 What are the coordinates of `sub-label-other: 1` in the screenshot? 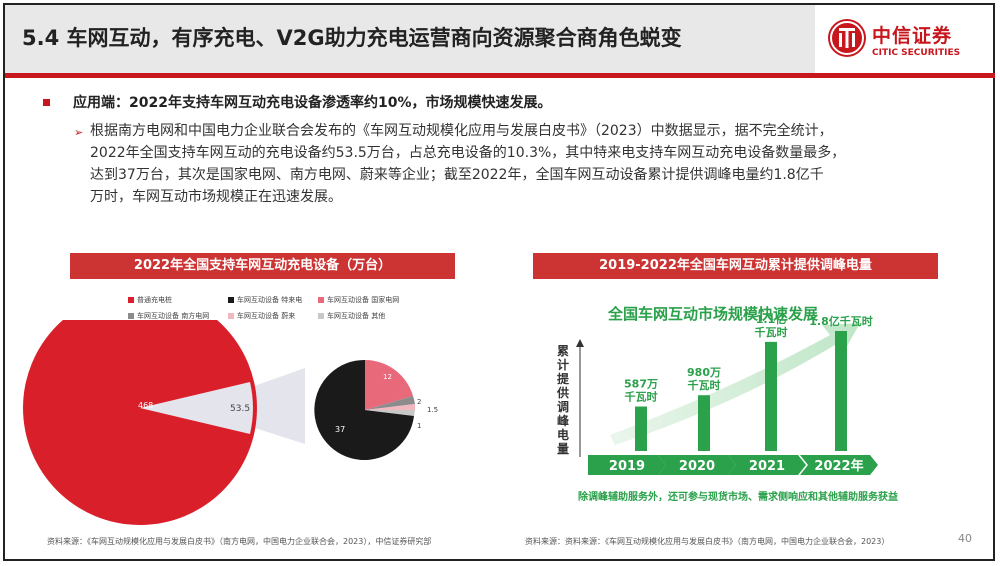 It's located at (419, 426).